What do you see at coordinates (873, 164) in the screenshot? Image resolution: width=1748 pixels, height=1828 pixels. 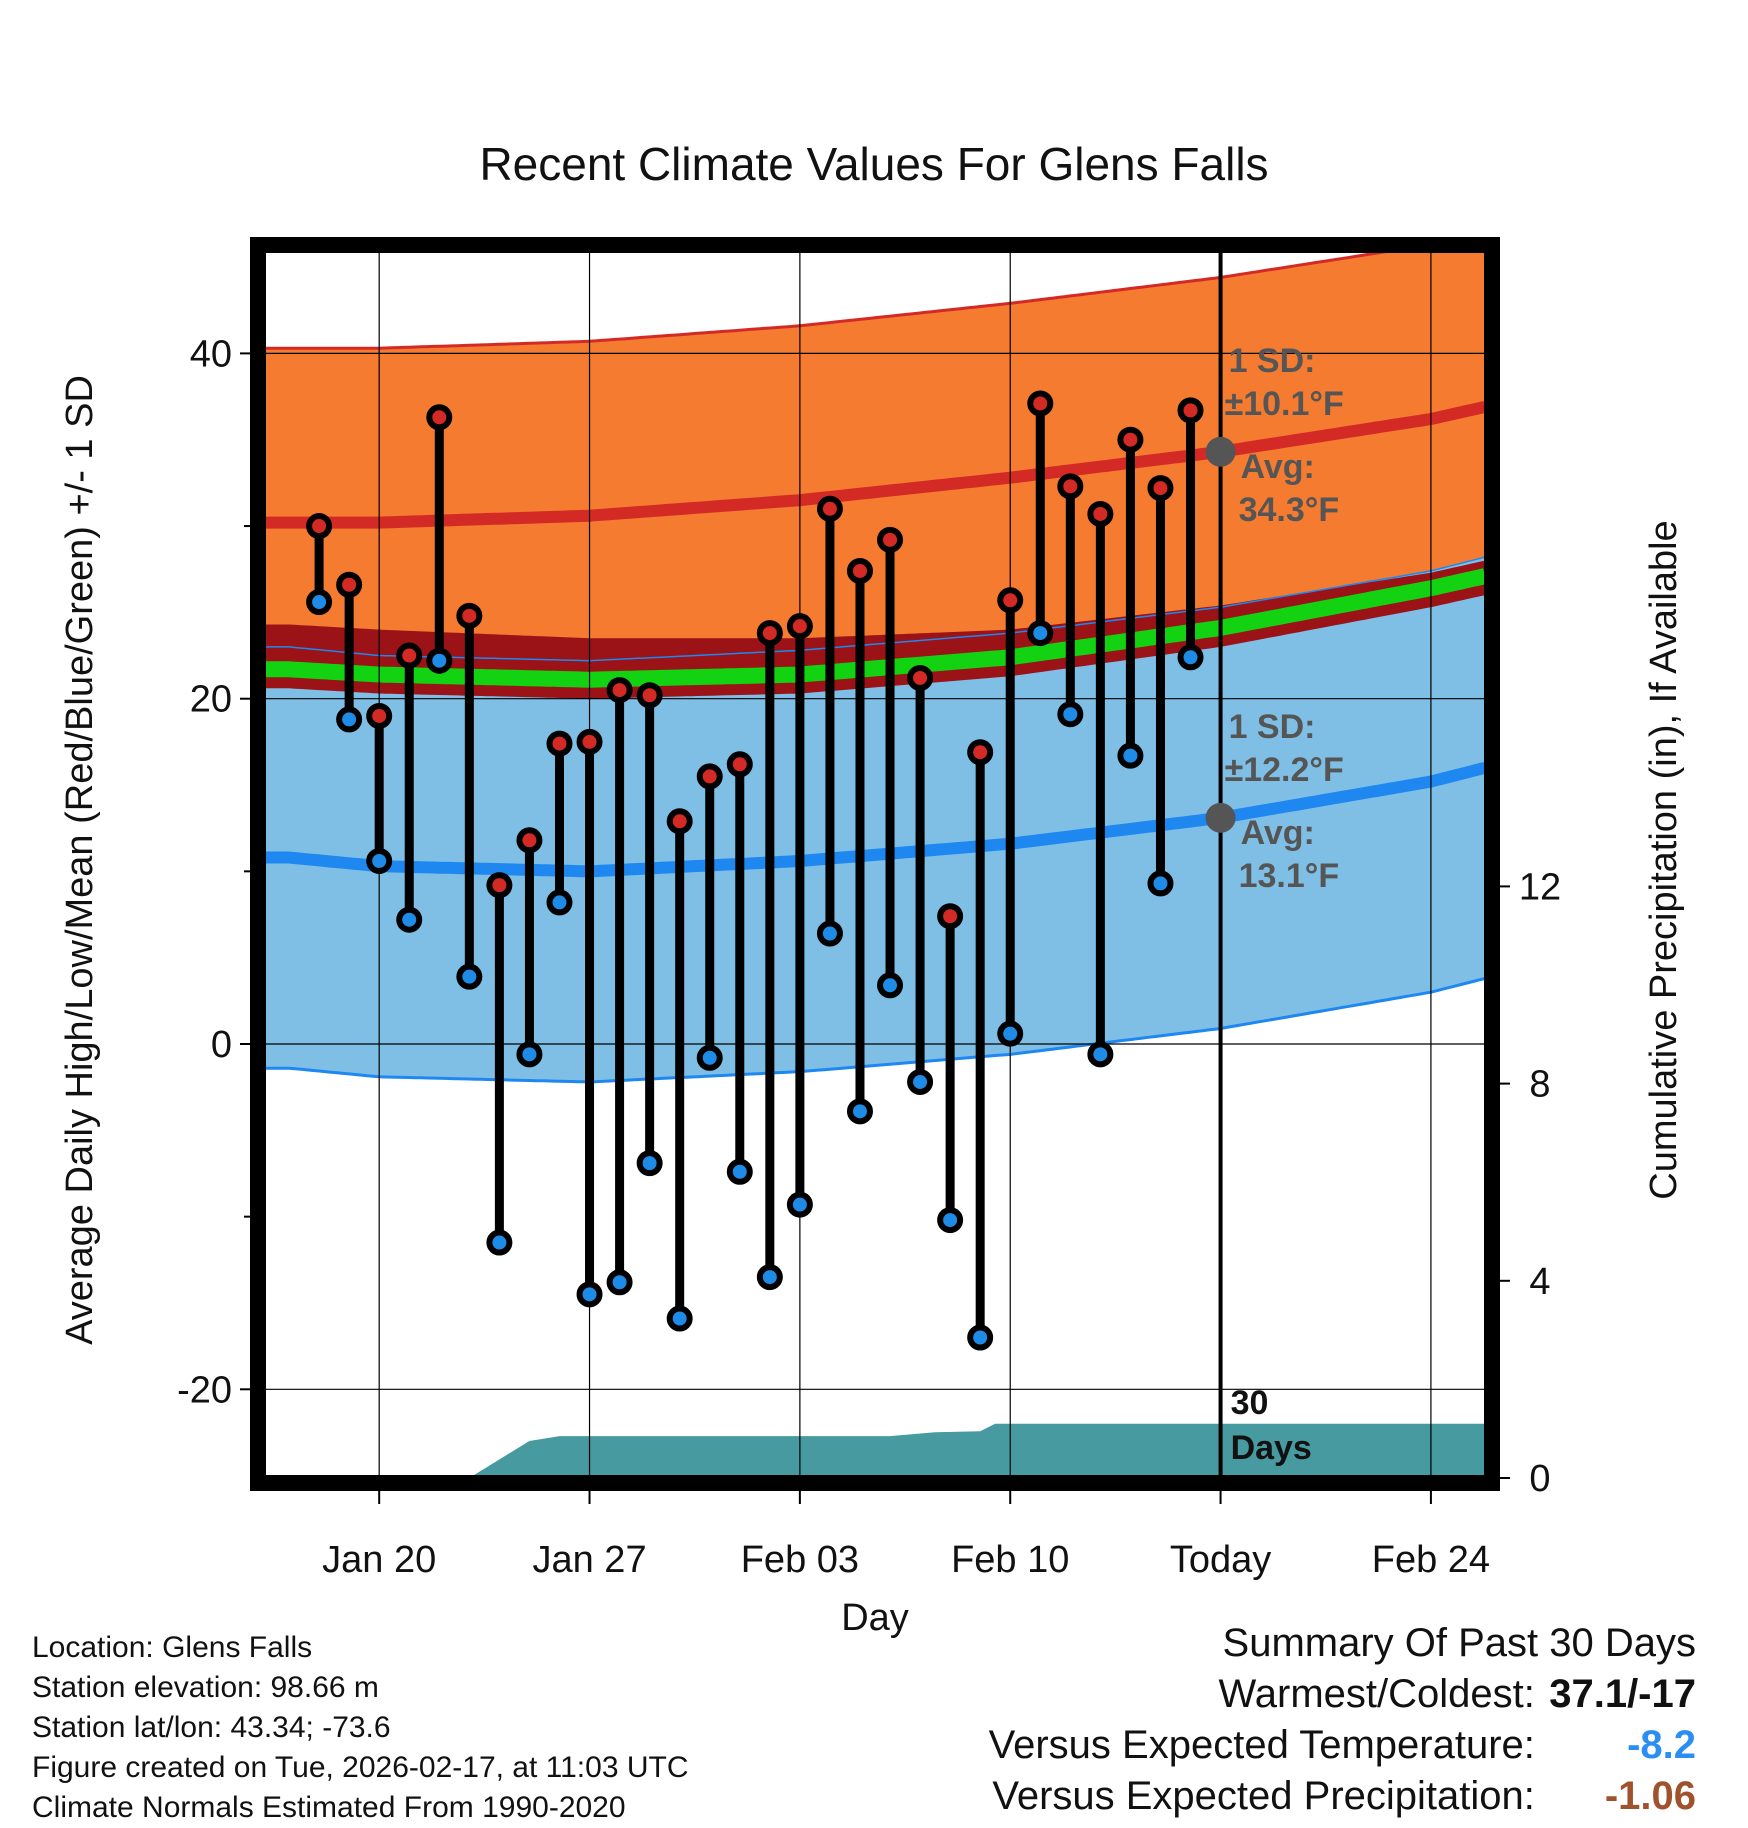 I see `chart-title: Recent Climate Values For Glens Falls` at bounding box center [873, 164].